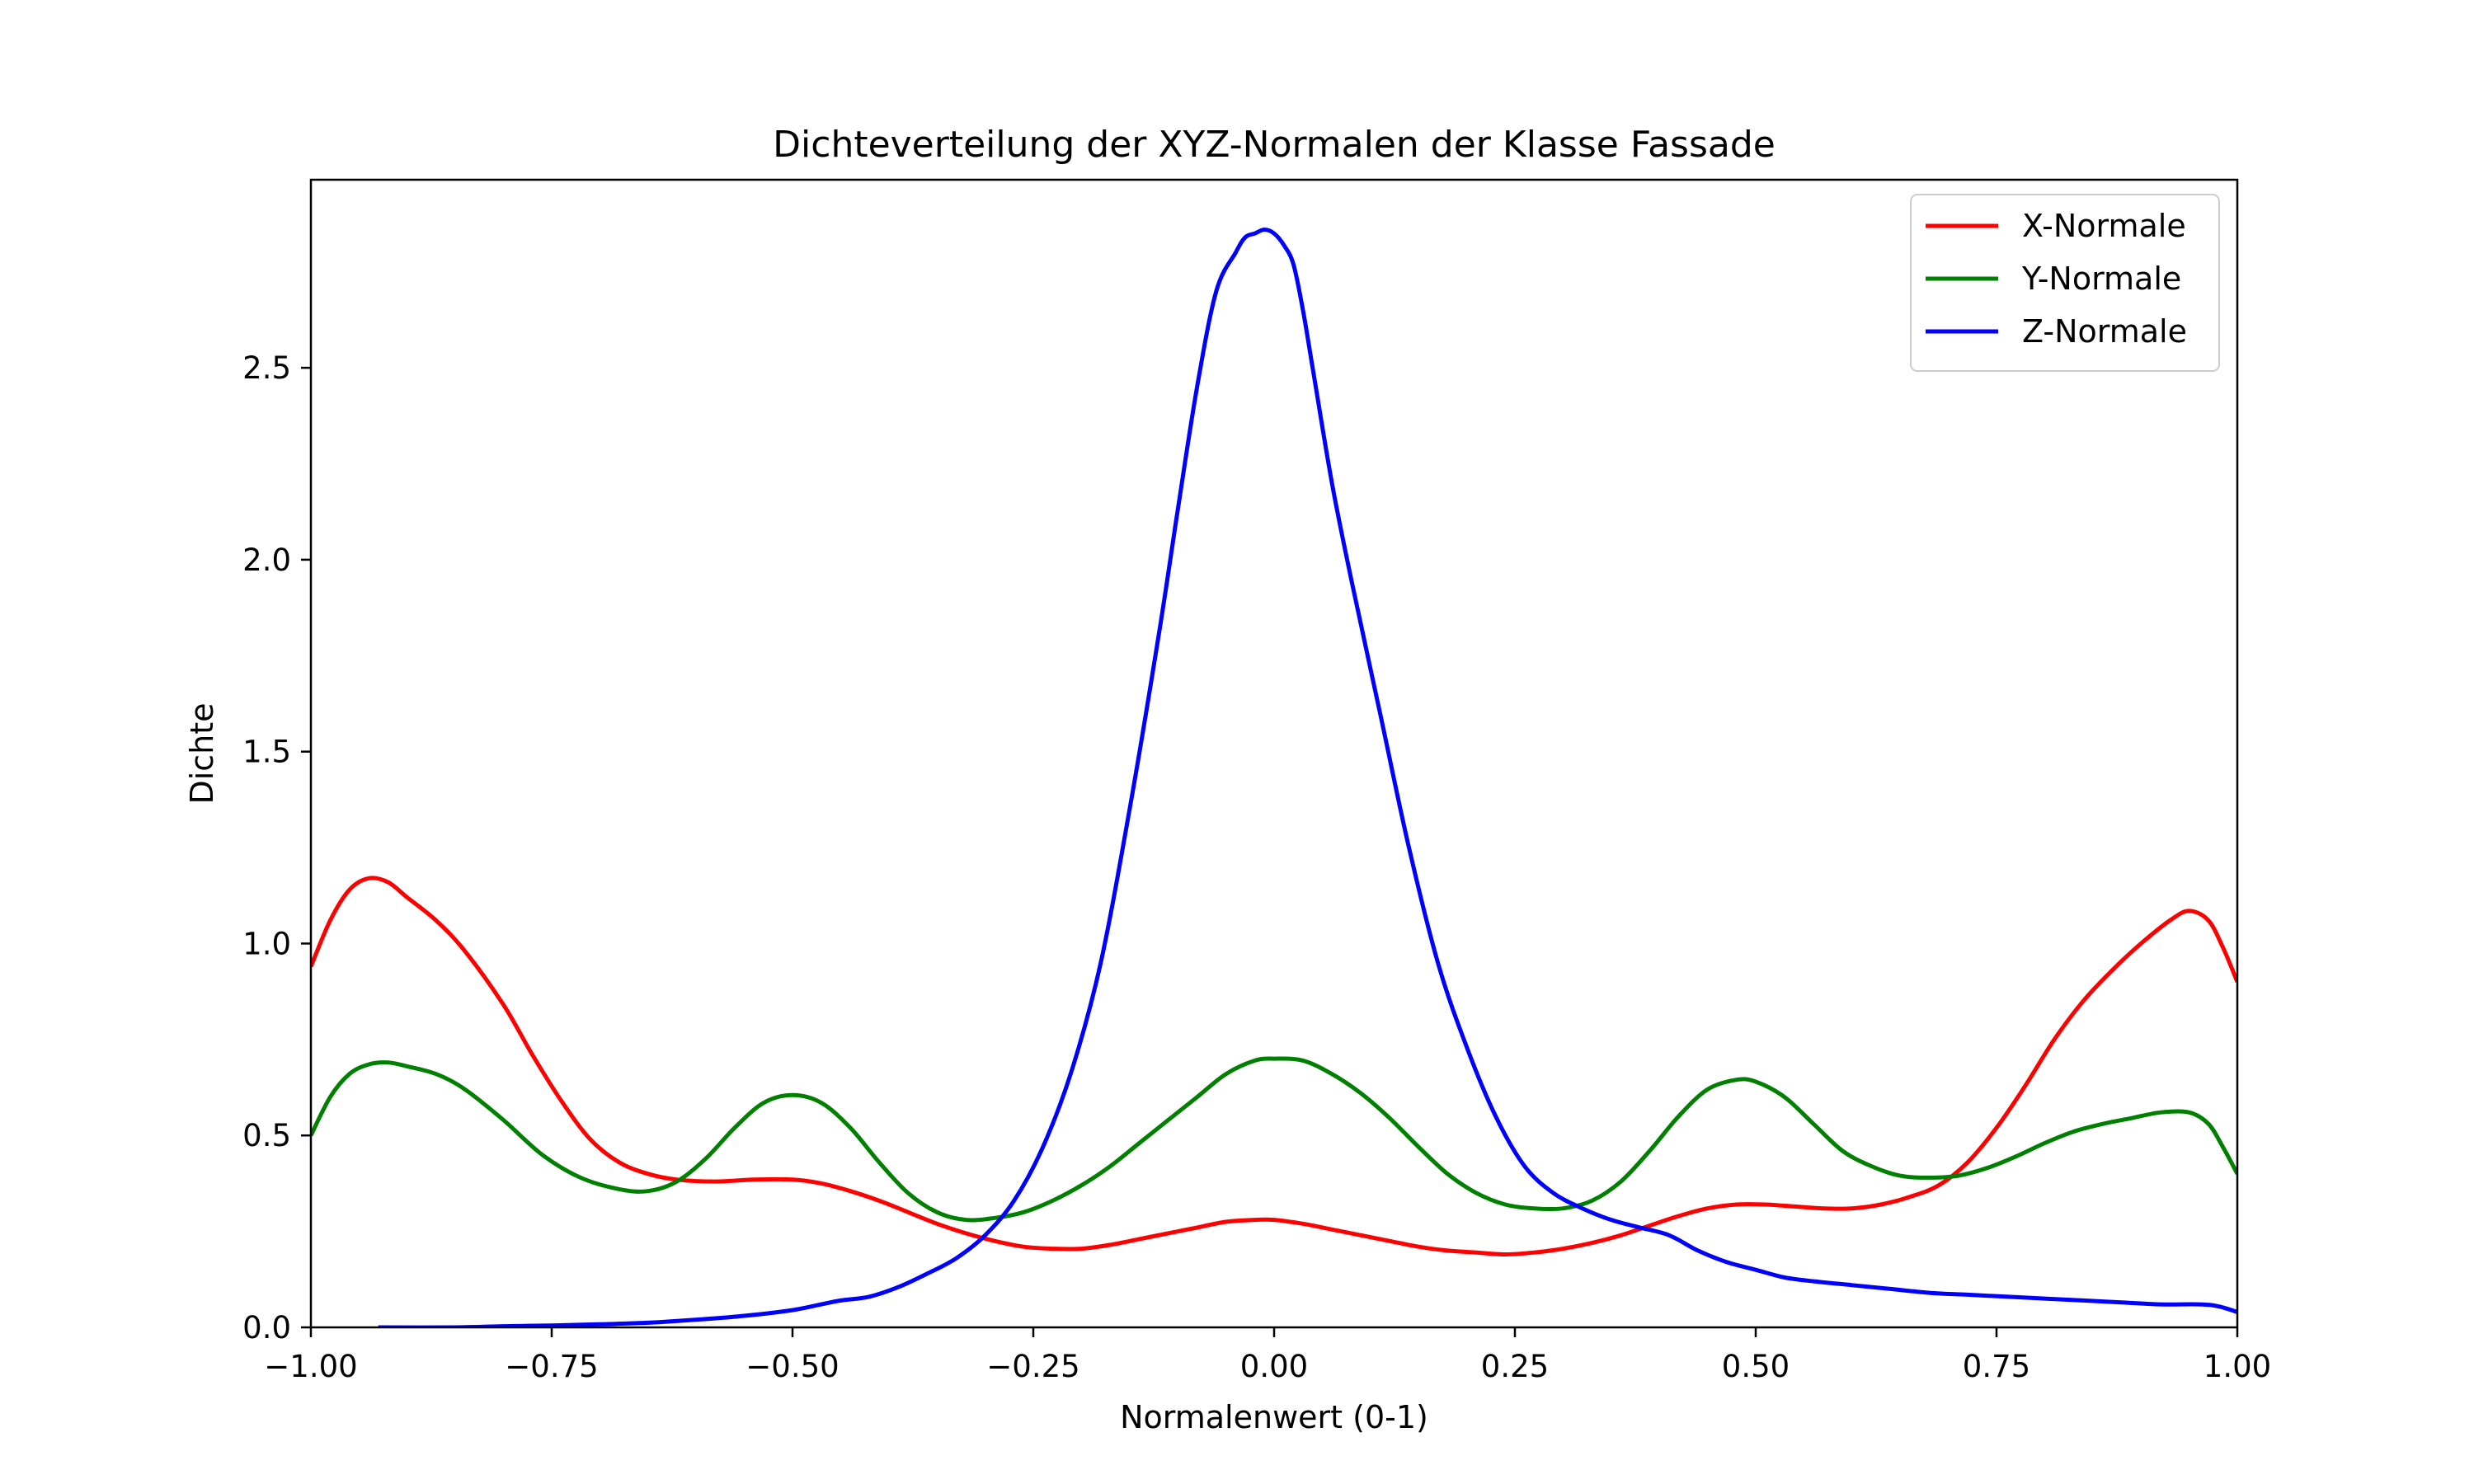 This screenshot has width=2474, height=1484. I want to click on x-tick-label: −0.75, so click(551, 1366).